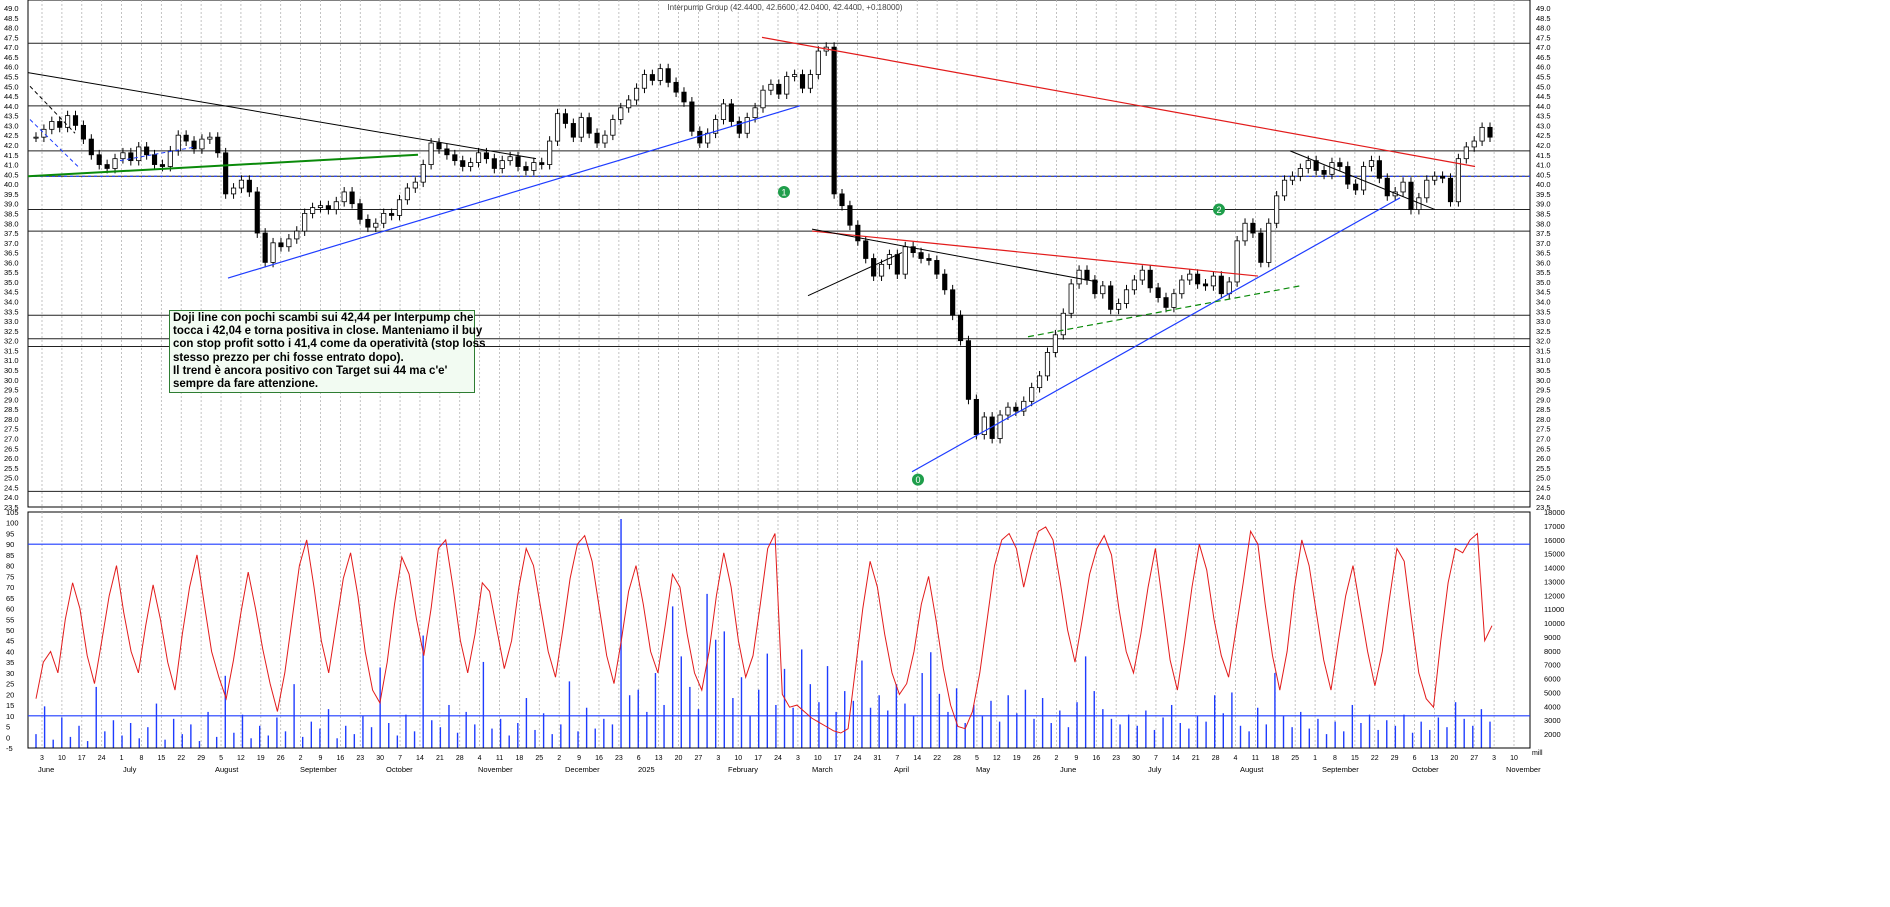 Image resolution: width=1890 pixels, height=907 pixels. Describe the element at coordinates (1035, 253) in the screenshot. I see `red-minor-downtrend-line` at that location.